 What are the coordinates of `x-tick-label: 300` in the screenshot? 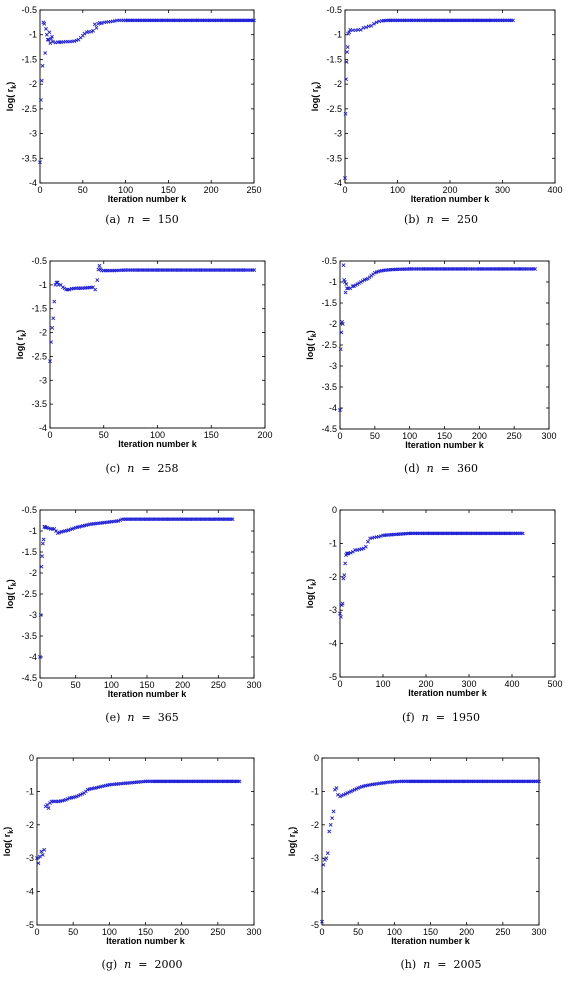 It's located at (468, 684).